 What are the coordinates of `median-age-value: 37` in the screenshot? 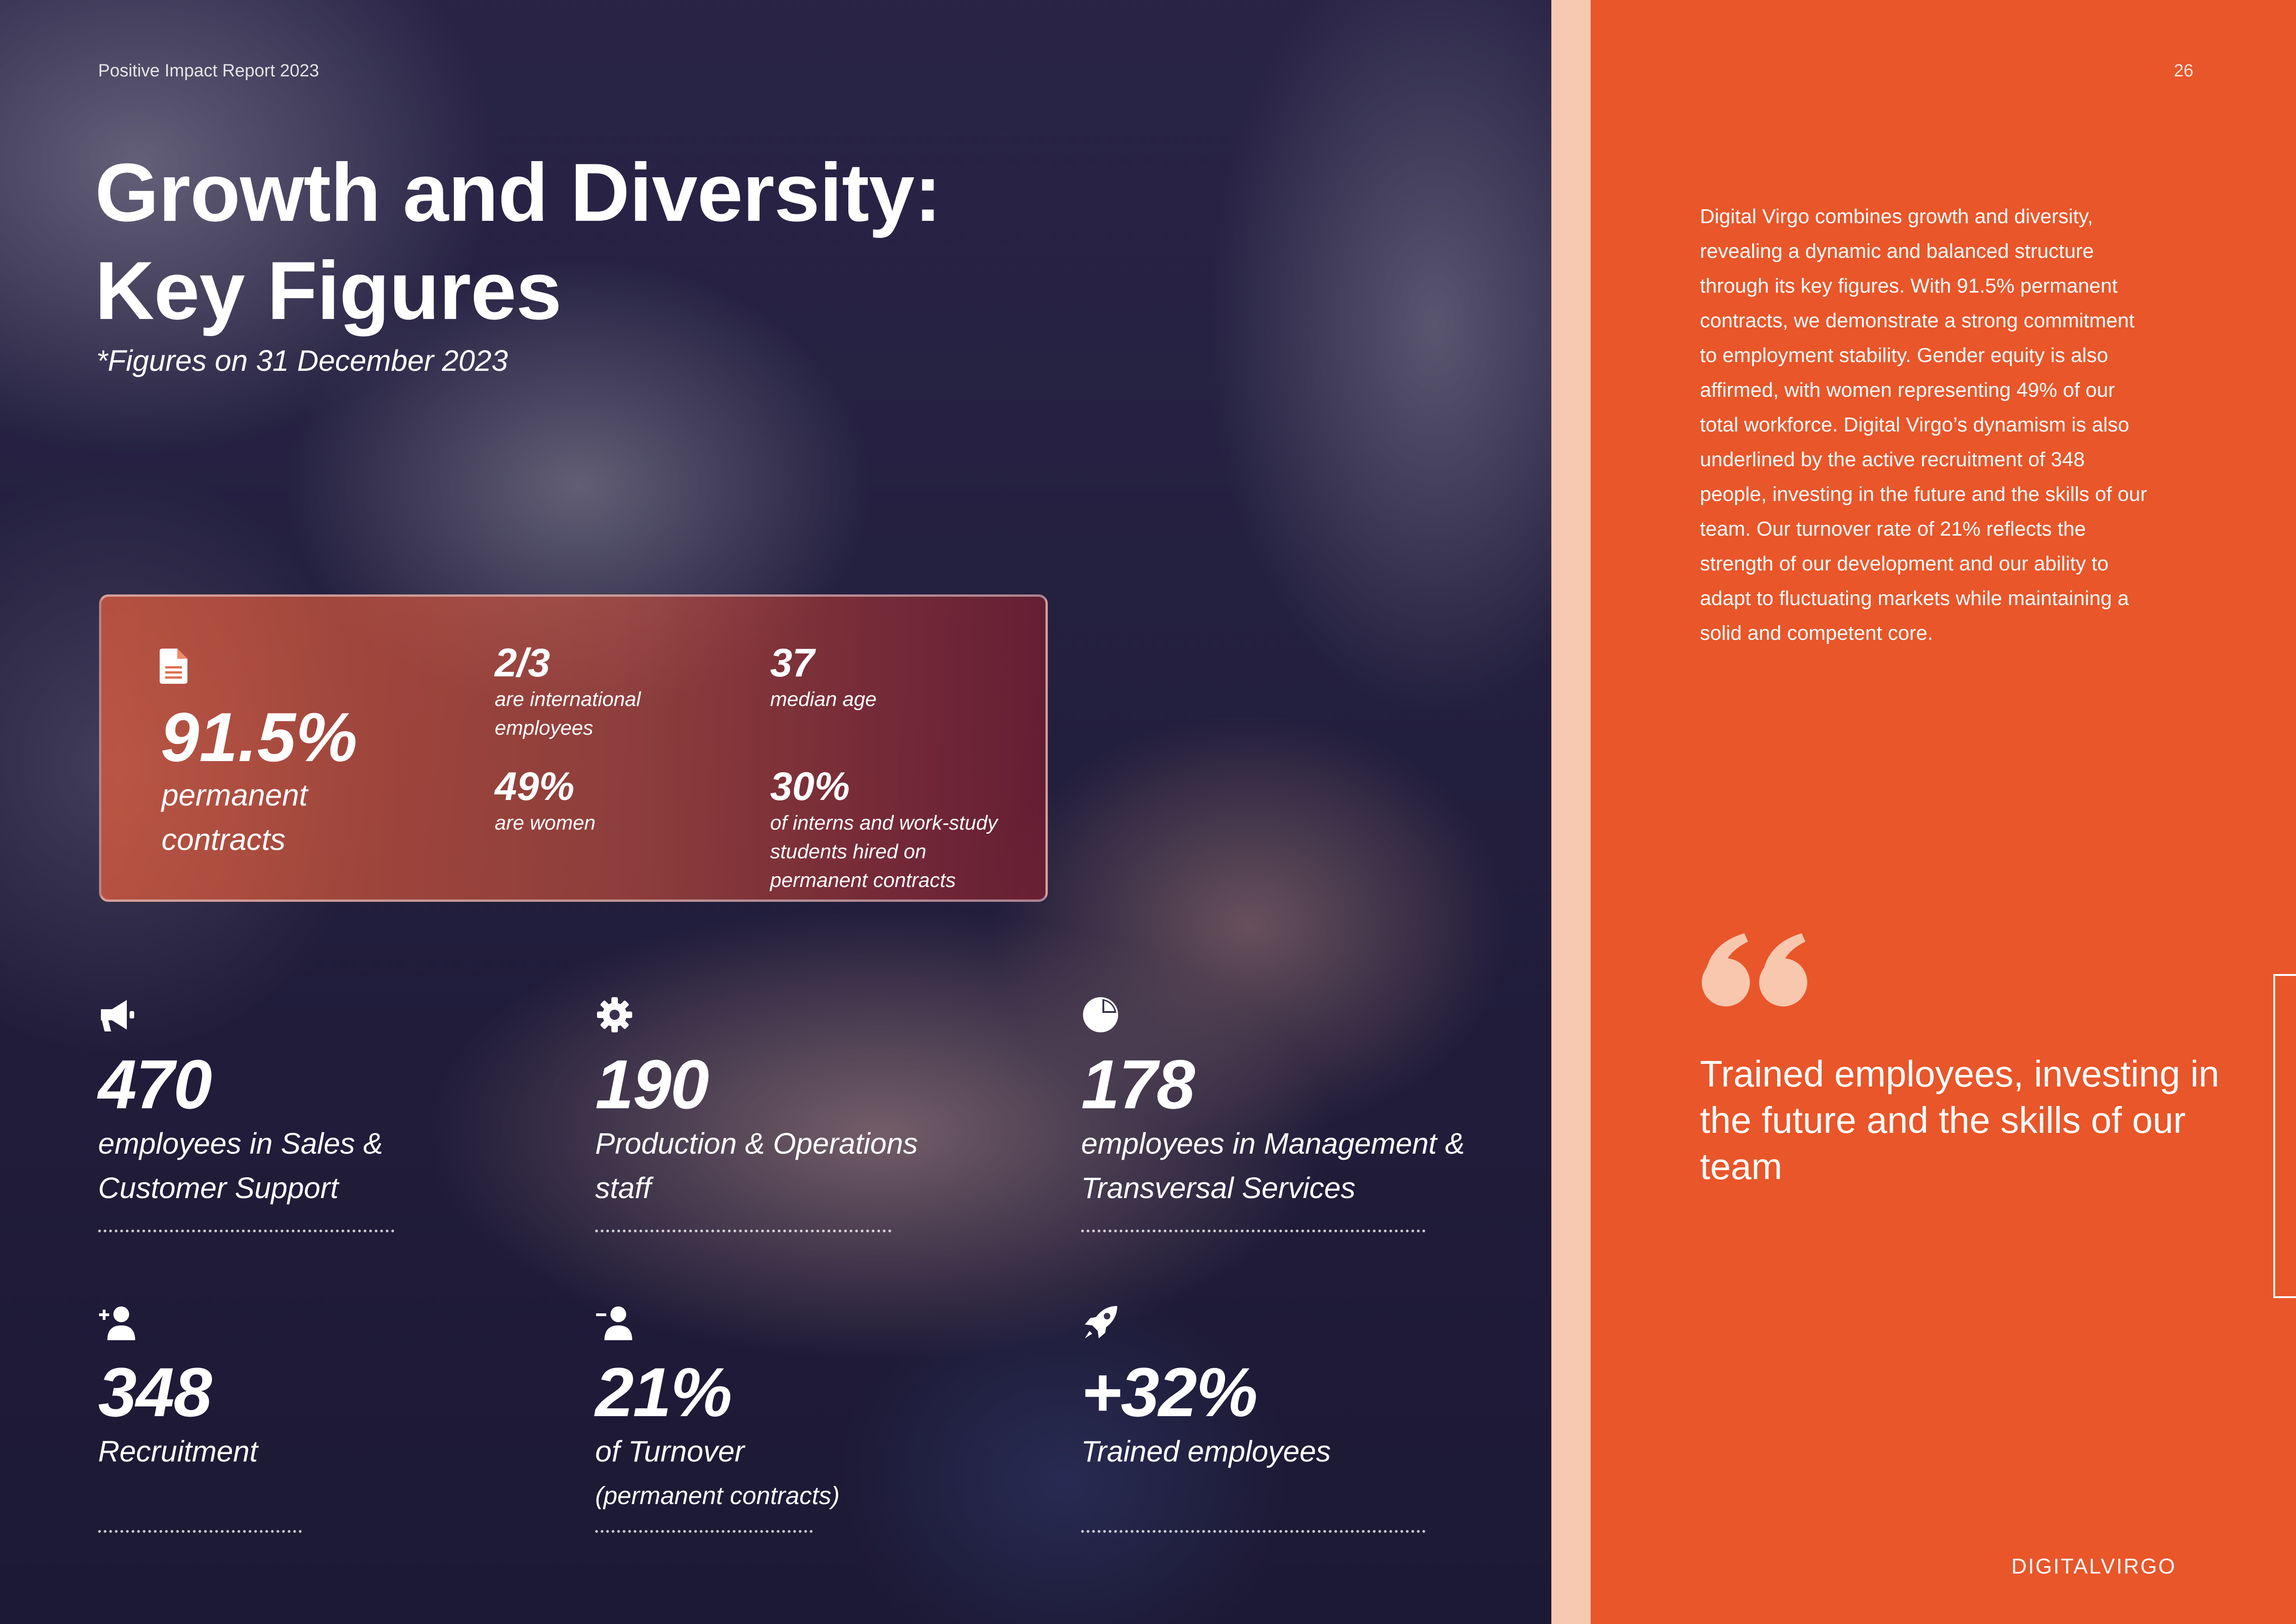 It's located at (792, 663).